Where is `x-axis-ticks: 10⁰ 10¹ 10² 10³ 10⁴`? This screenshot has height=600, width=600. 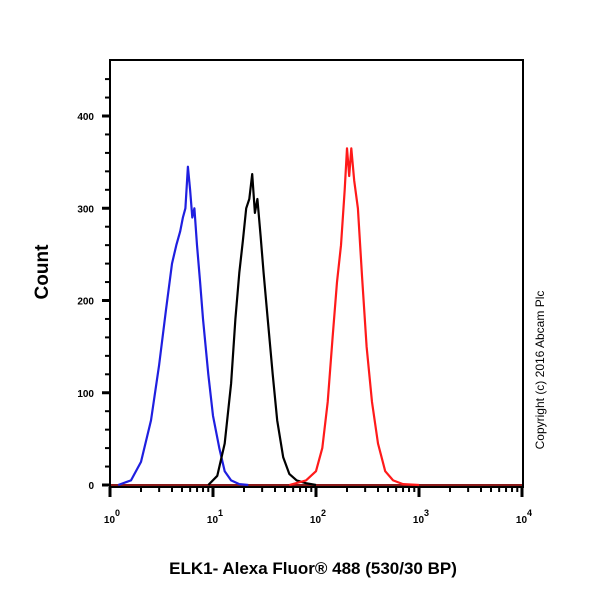 x-axis-ticks: 10⁰ 10¹ 10² 10³ 10⁴ is located at coordinates (318, 506).